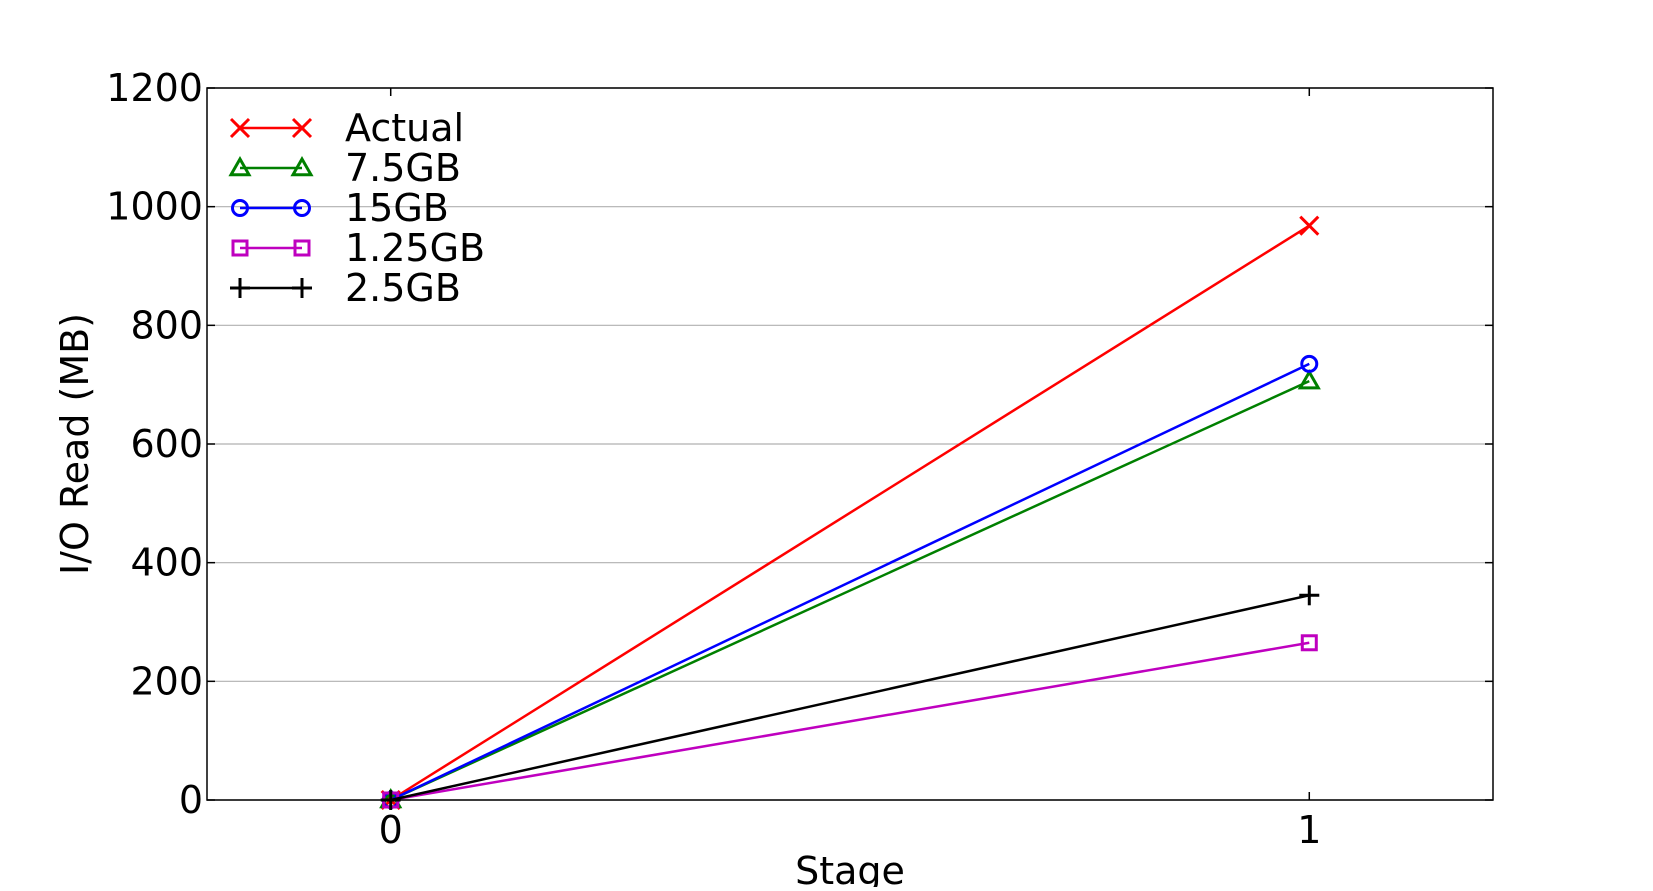  Describe the element at coordinates (166, 681) in the screenshot. I see `y-tick-label: 200` at that location.